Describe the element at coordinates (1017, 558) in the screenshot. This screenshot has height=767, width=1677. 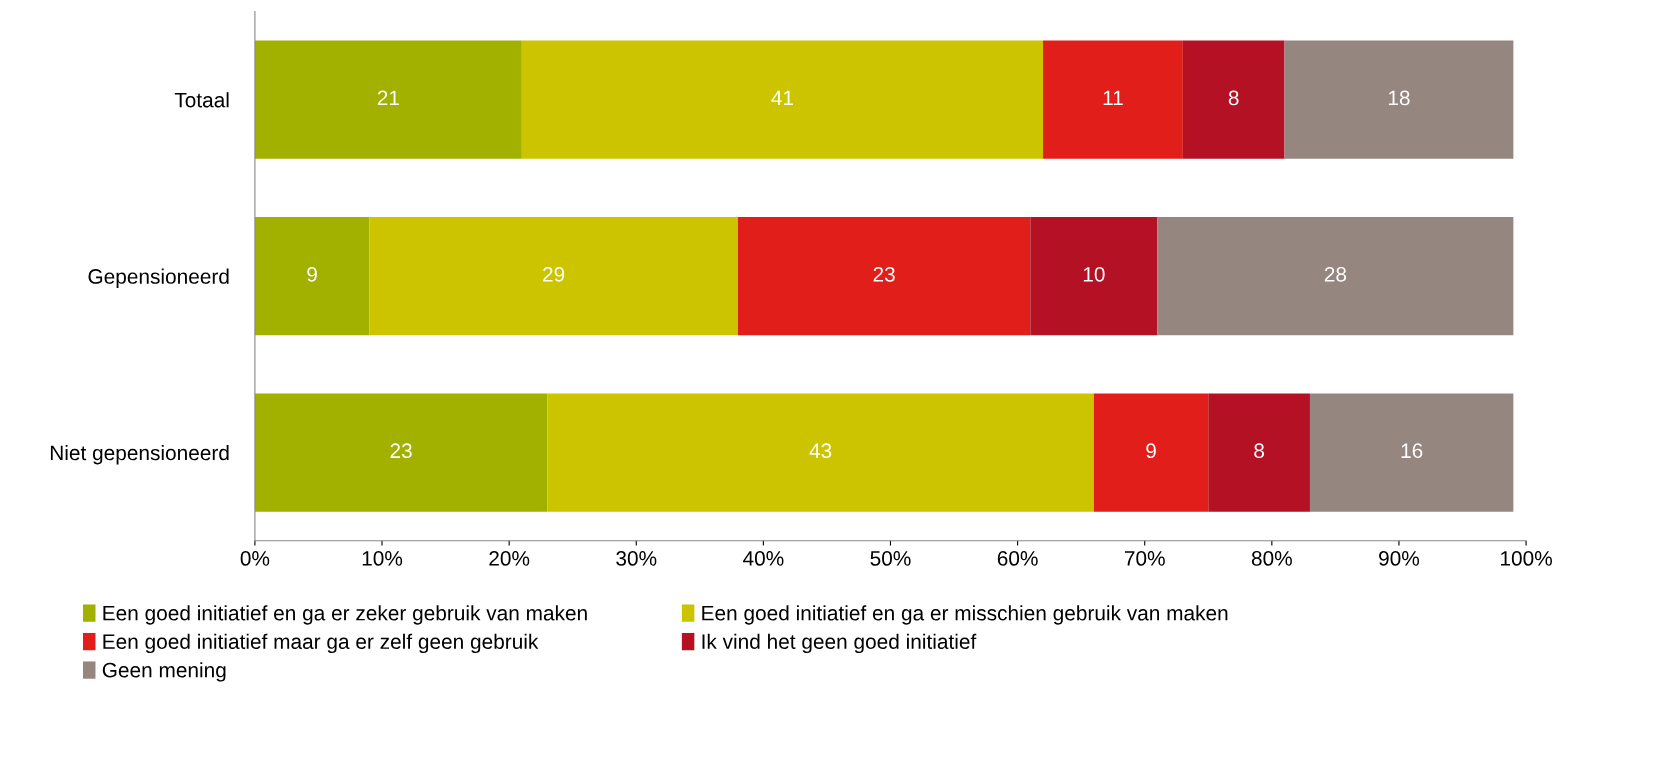
I see `x-tick-label: 60%` at that location.